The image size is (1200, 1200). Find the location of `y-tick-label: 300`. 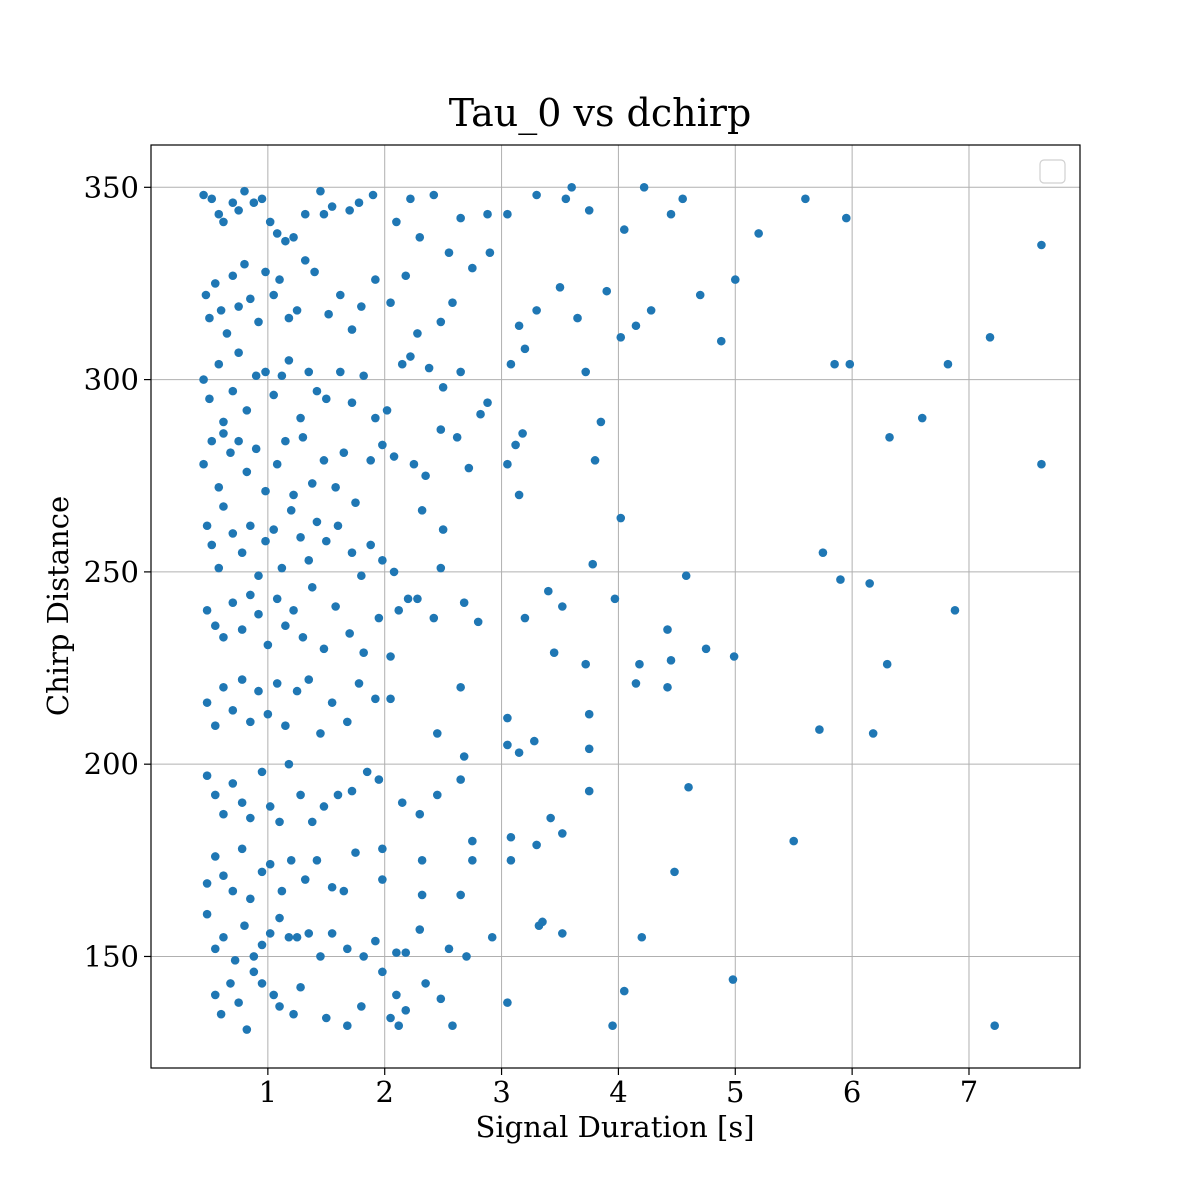

y-tick-label: 300 is located at coordinates (111, 380).